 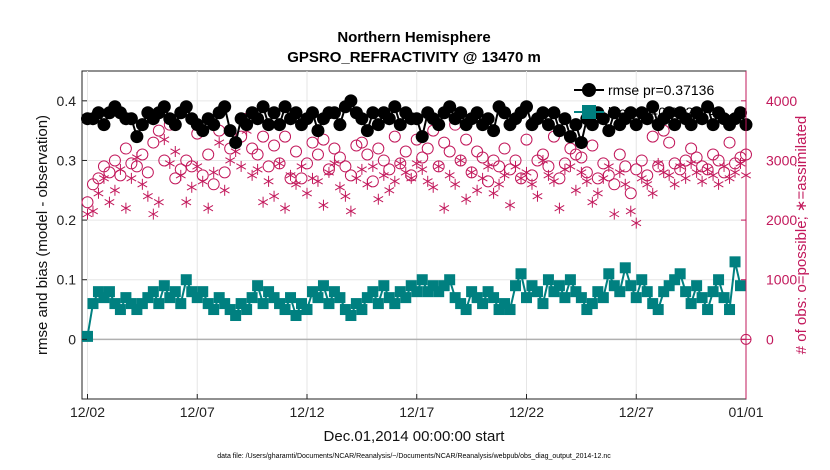 What do you see at coordinates (72, 339) in the screenshot?
I see `y-tick-label-left: 0` at bounding box center [72, 339].